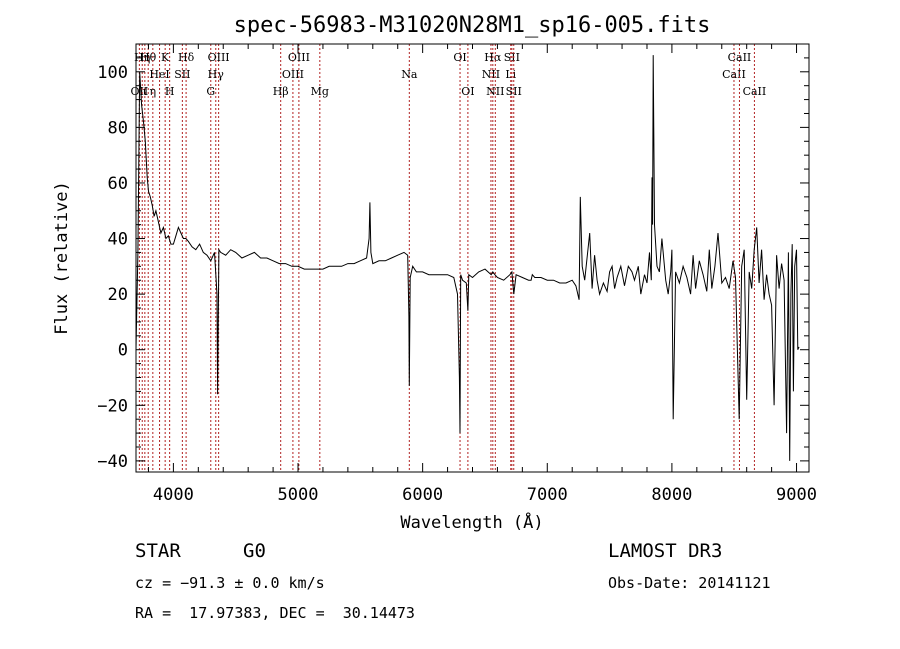  What do you see at coordinates (665, 551) in the screenshot?
I see `survey-name: LAMOST DR3` at bounding box center [665, 551].